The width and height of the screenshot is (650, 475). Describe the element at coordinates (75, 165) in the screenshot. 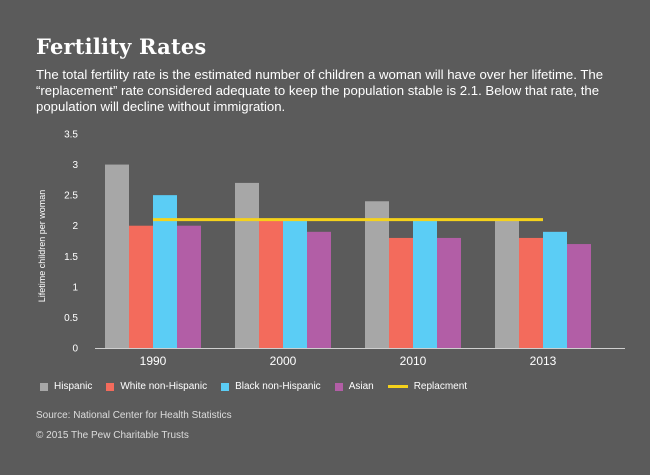

I see `y-tick-label: 3` at that location.